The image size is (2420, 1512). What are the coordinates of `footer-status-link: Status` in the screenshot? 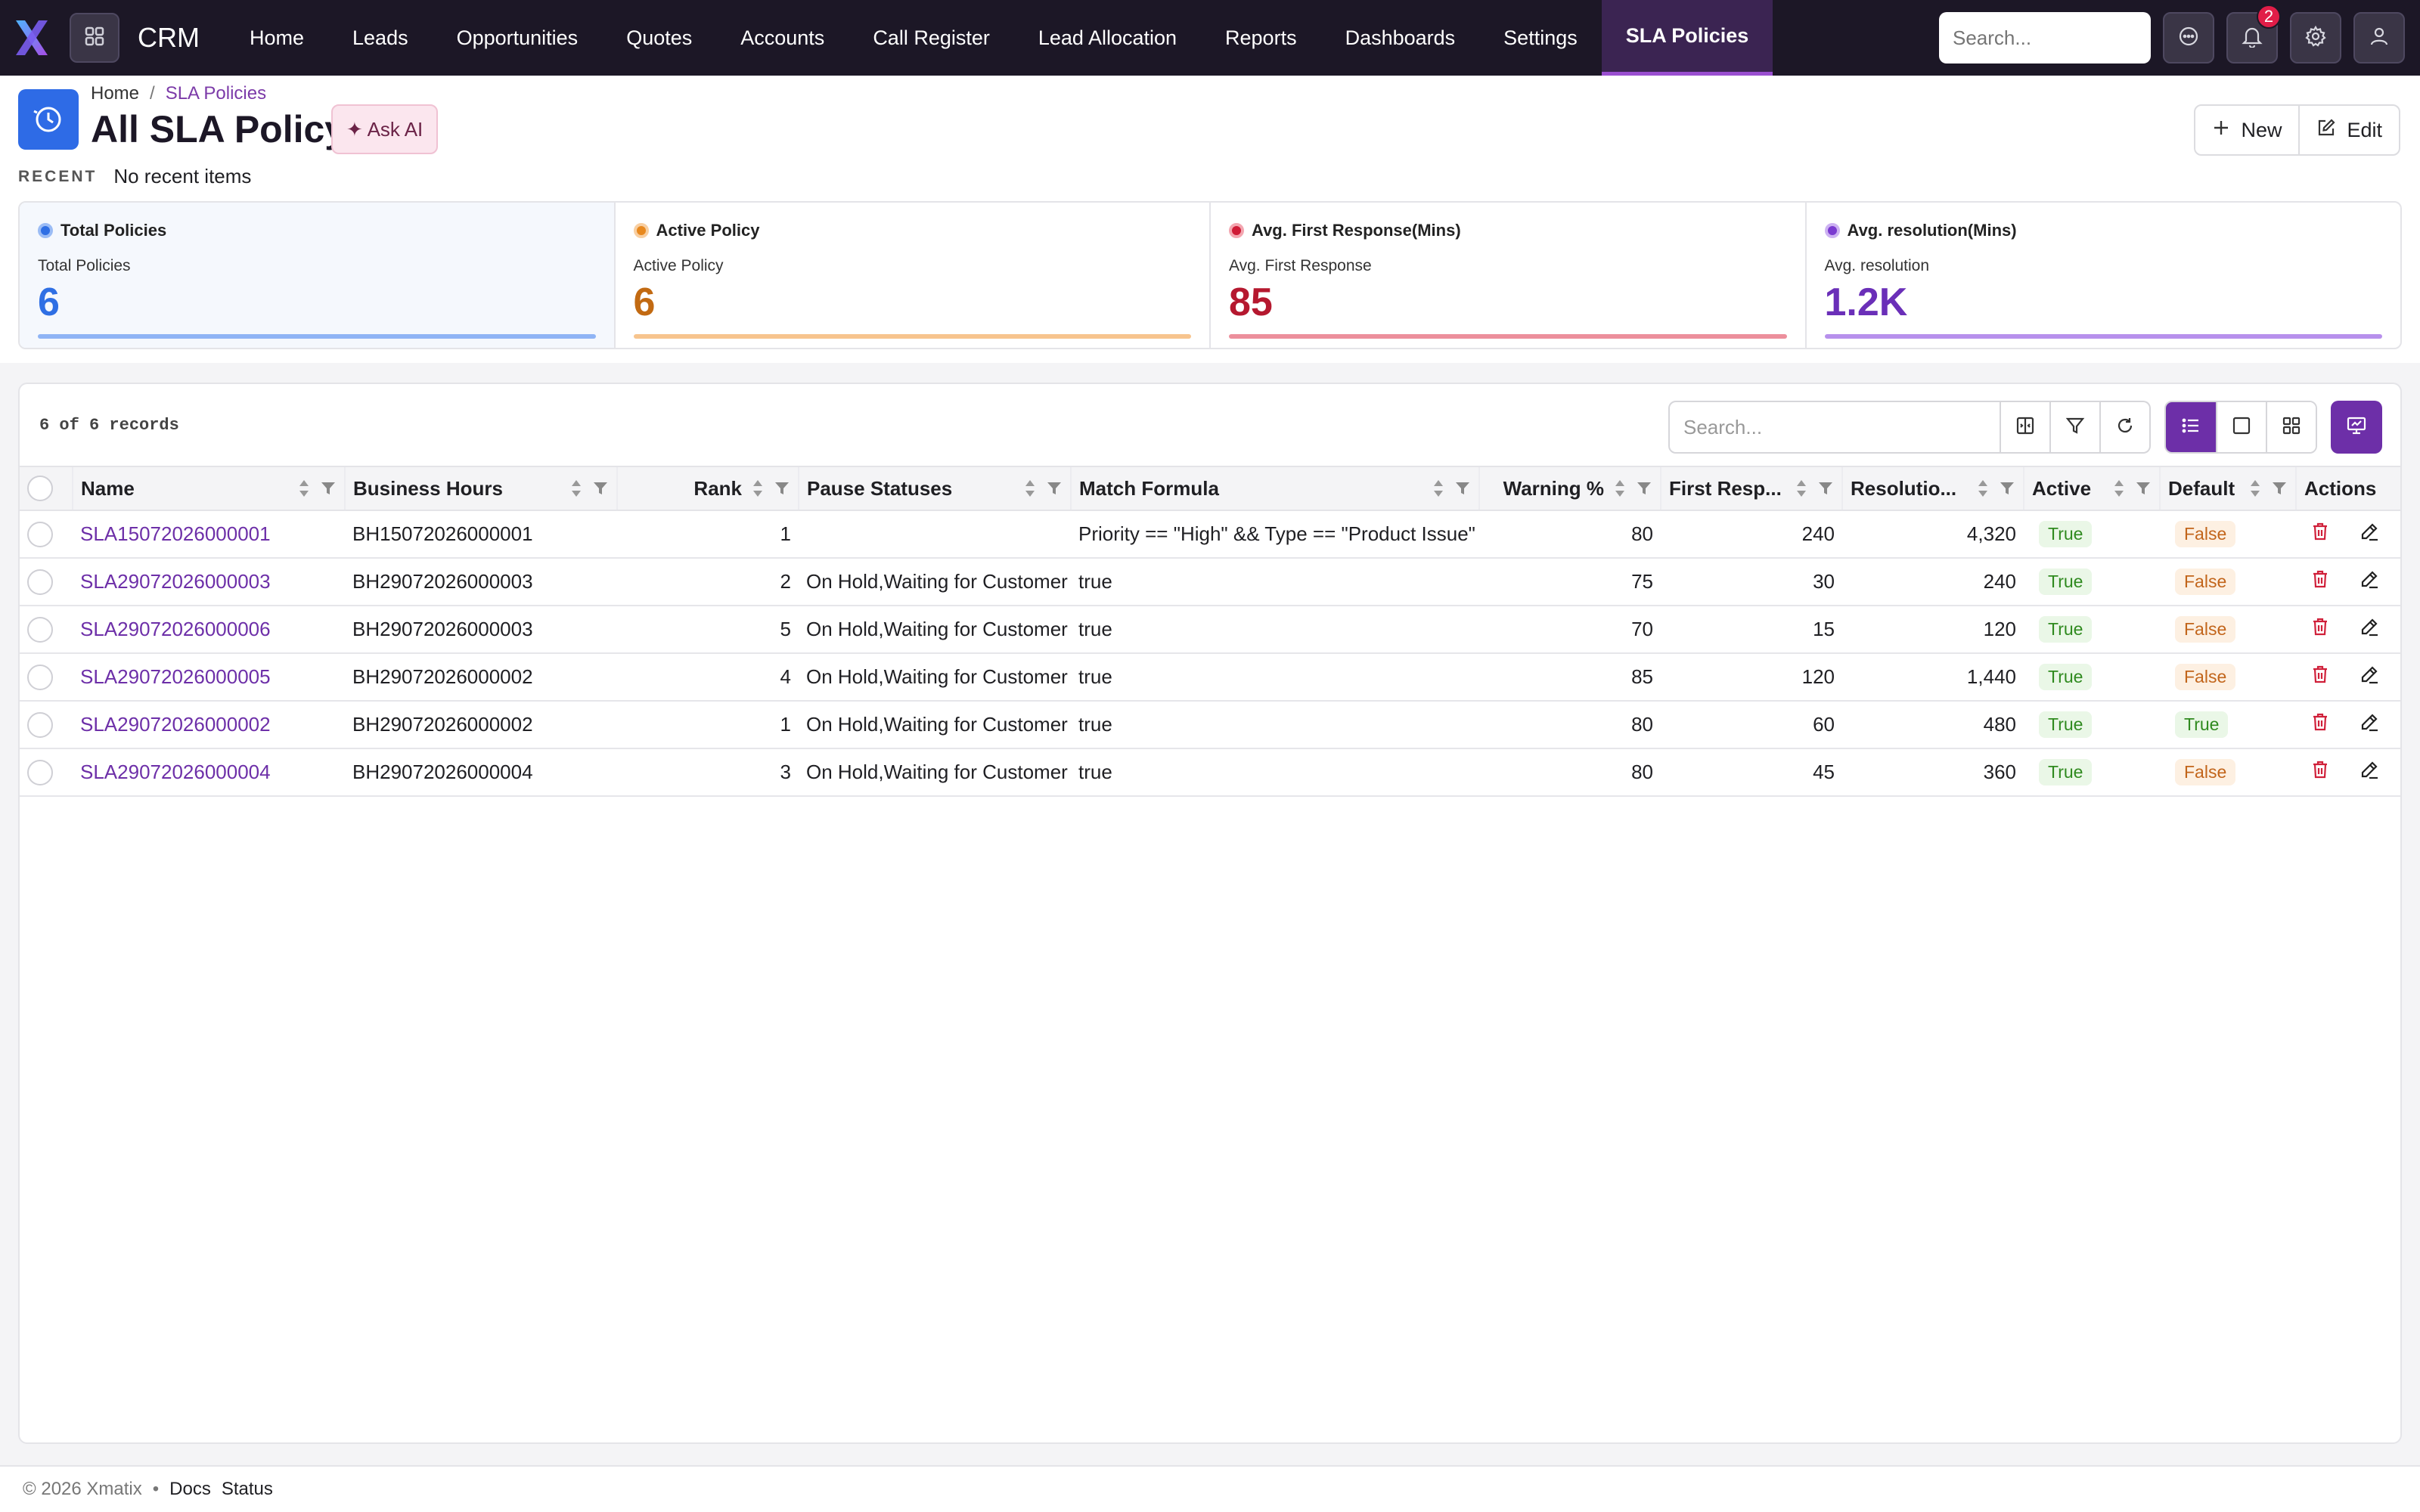 It's located at (247, 1489).